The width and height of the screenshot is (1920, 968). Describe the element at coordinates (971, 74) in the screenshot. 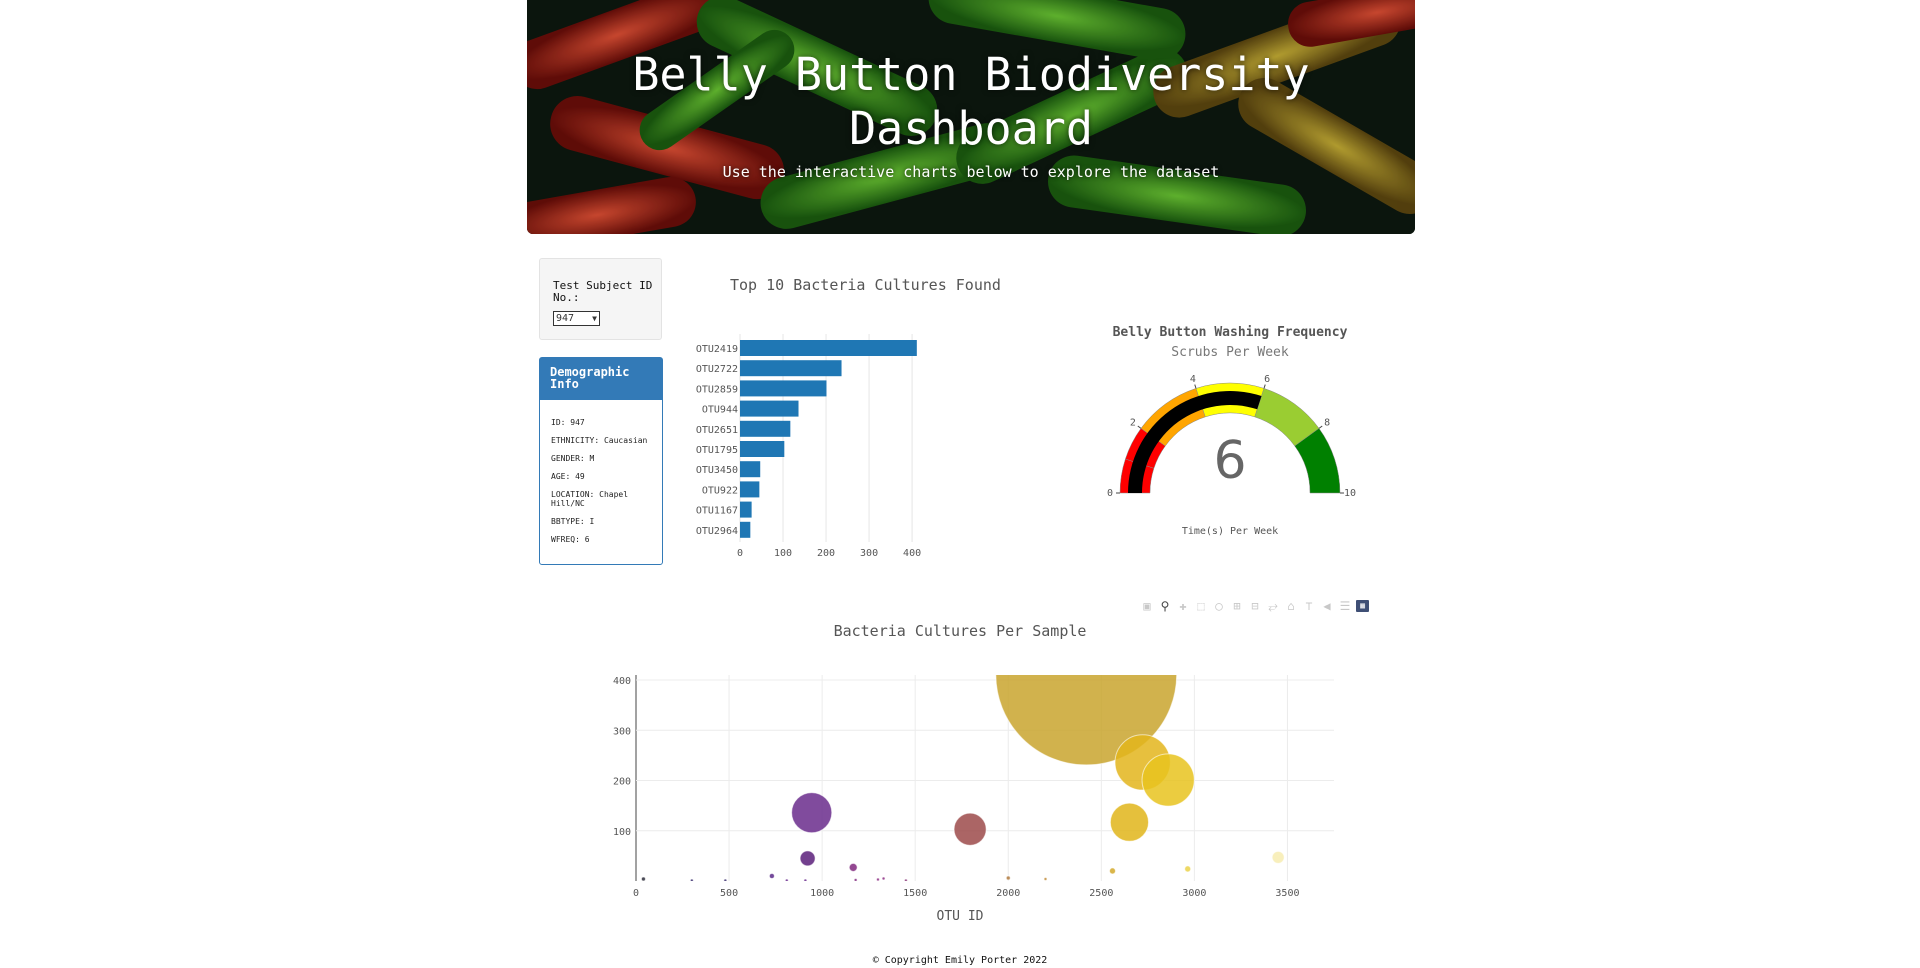

I see `title-line-1: Belly Button Biodiversity` at that location.